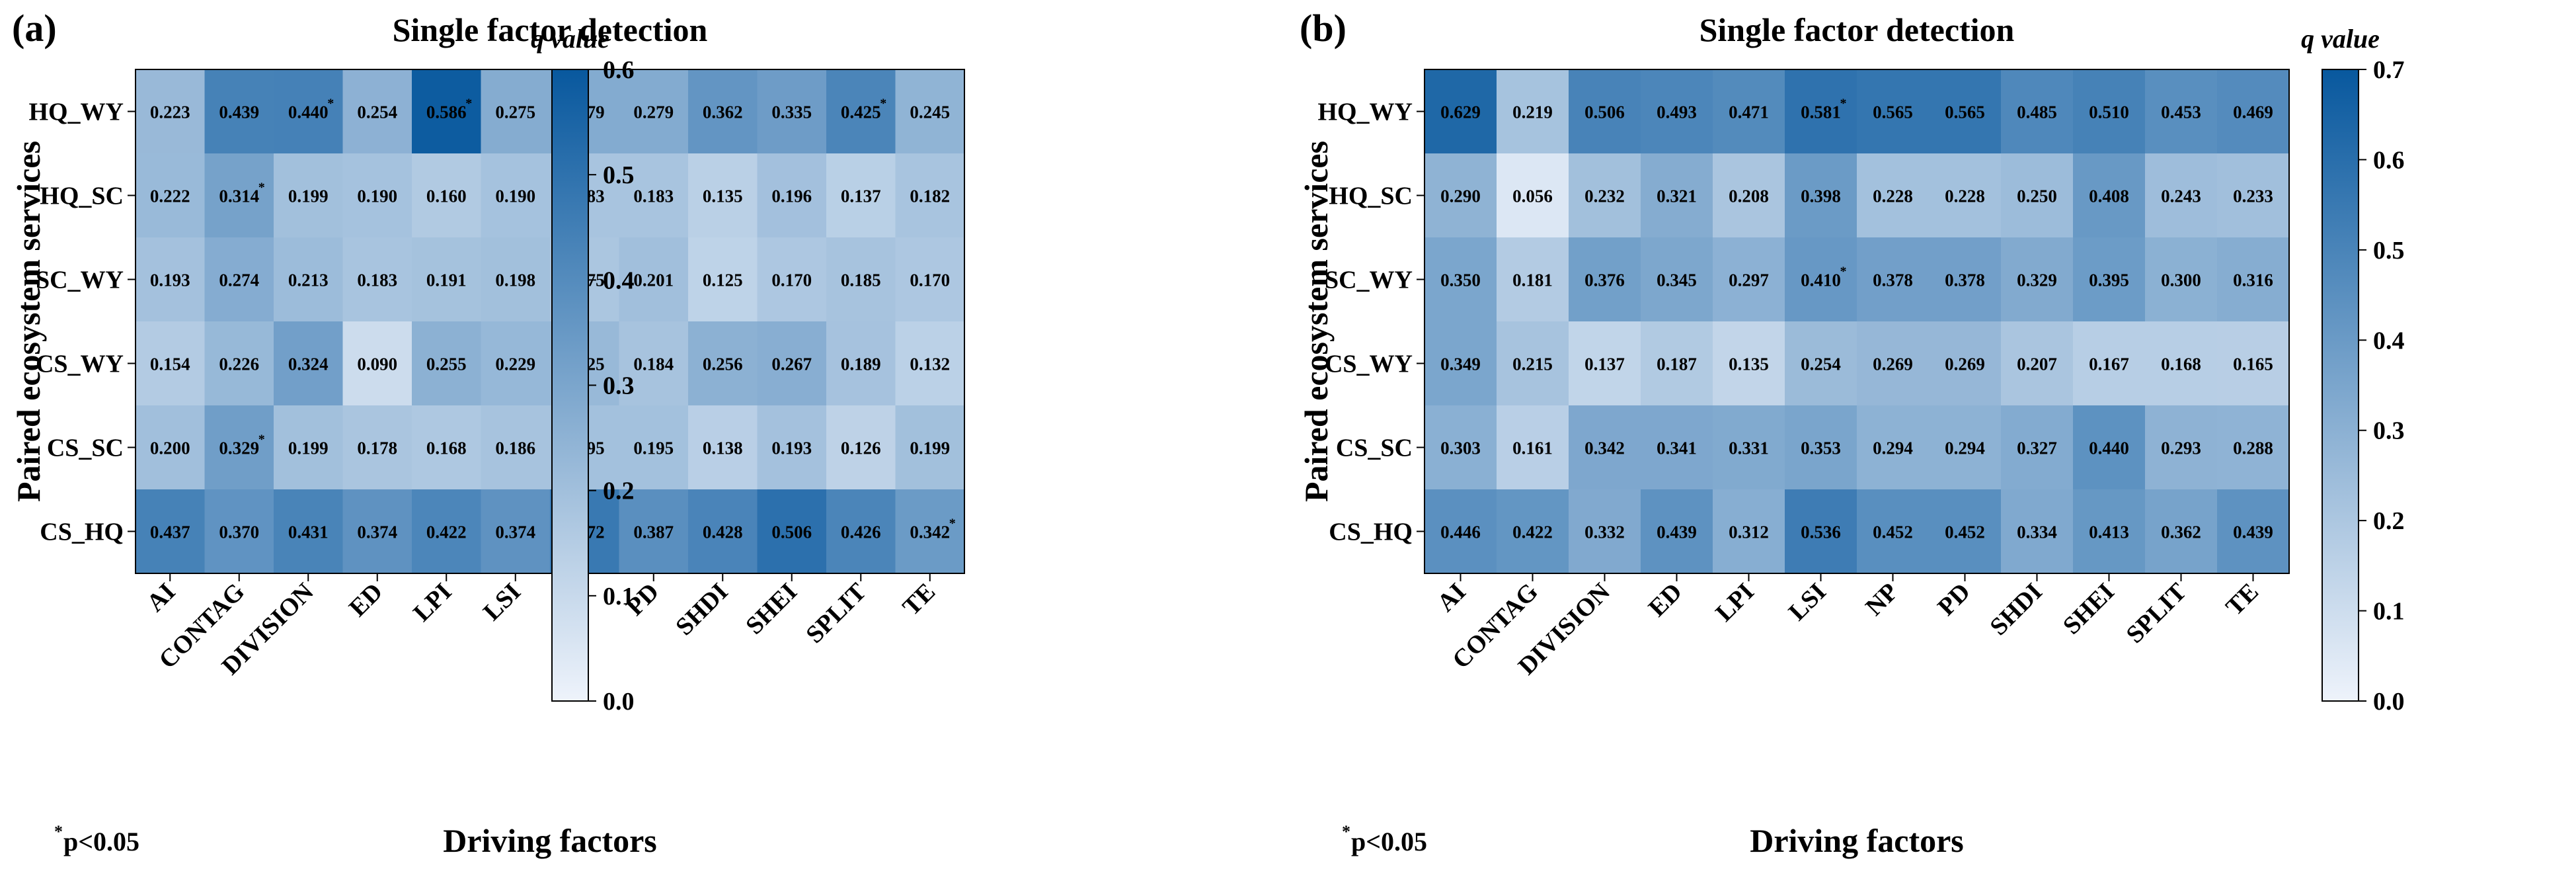  I want to click on cell-value-label: 0.439, so click(239, 112).